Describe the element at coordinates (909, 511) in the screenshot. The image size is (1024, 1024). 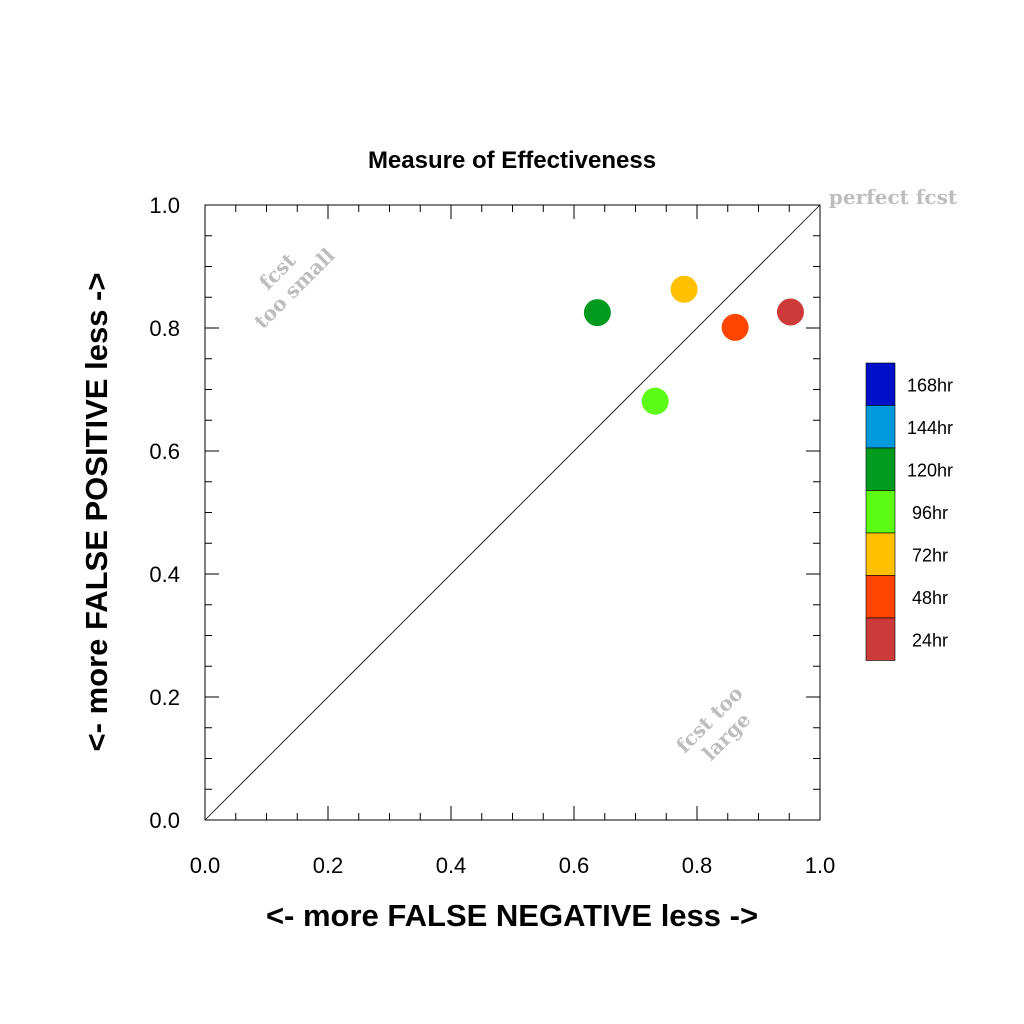
I see `legend: 168hr 144hr 120hr 96hr 72hr 48hr 24hr` at that location.